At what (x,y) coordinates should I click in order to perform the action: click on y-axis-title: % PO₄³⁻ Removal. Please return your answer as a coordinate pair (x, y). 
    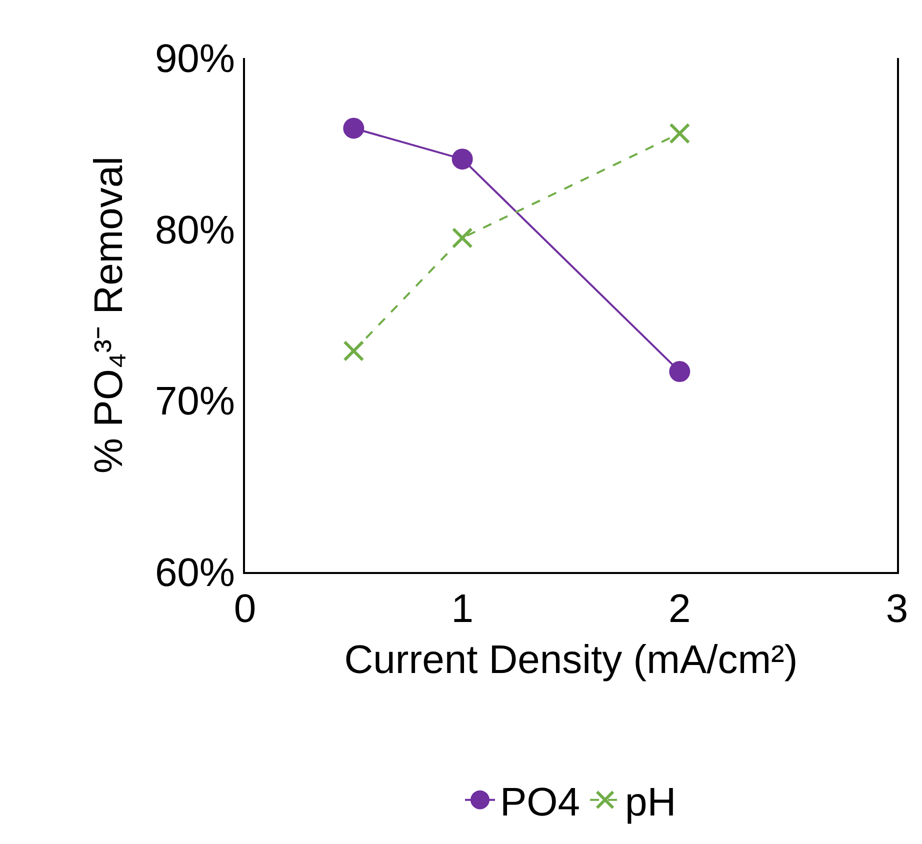
    Looking at the image, I should click on (108, 315).